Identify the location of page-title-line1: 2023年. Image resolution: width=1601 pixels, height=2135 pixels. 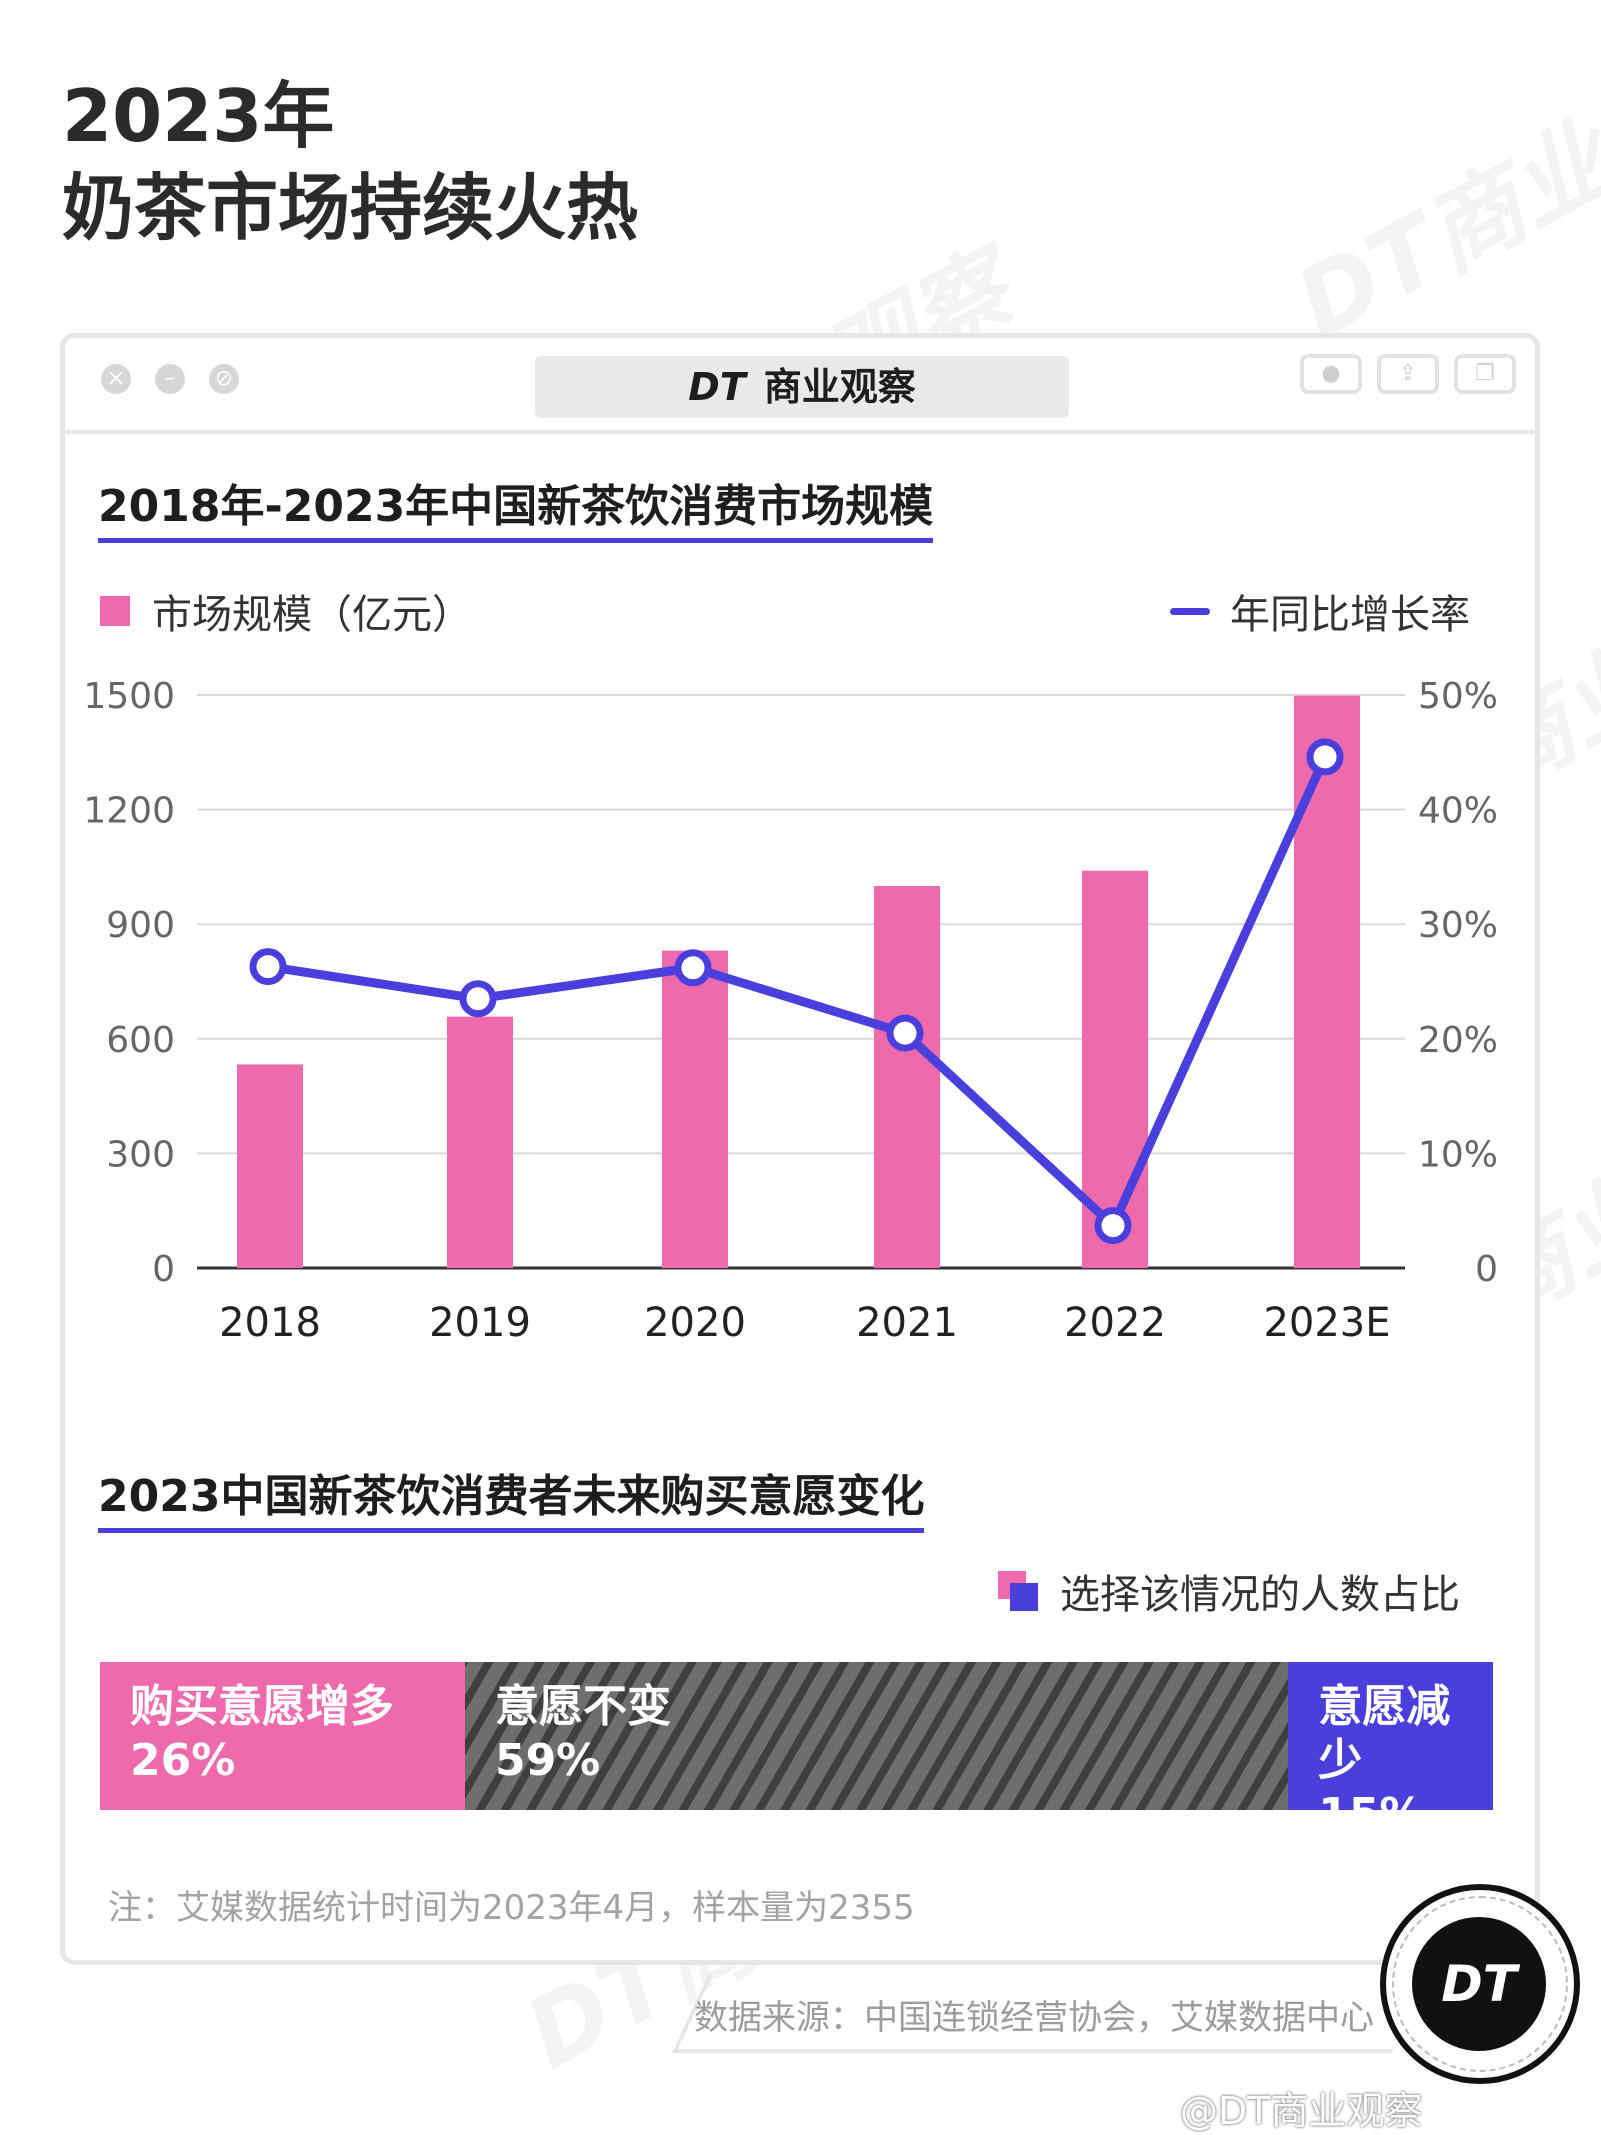
(198, 116).